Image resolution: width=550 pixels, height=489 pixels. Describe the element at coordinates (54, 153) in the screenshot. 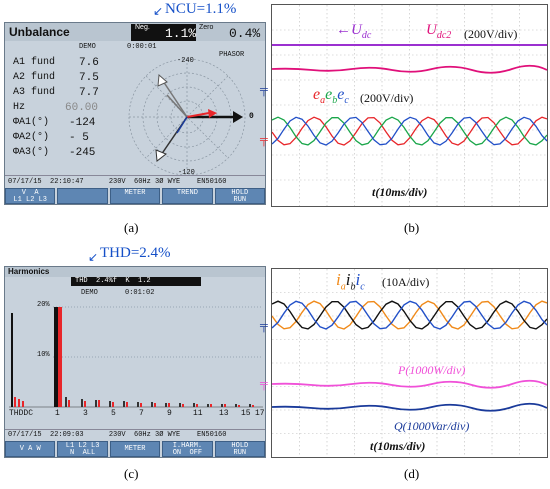

I see `reading-row: ΦA3(°) -245` at that location.